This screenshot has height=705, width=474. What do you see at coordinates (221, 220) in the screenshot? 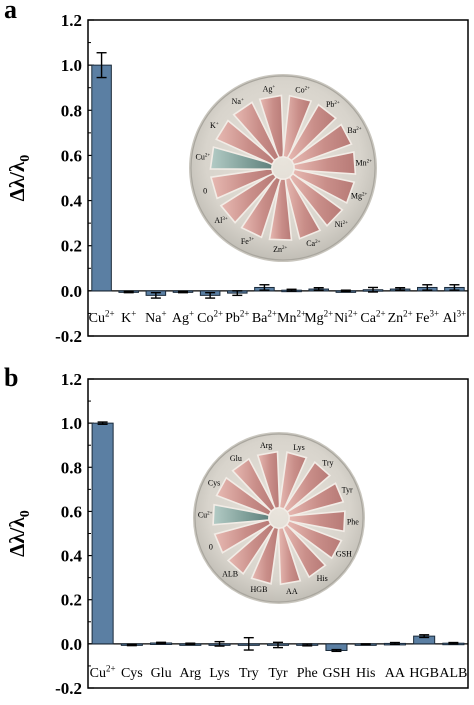
I see `tube-label: Al3+` at bounding box center [221, 220].